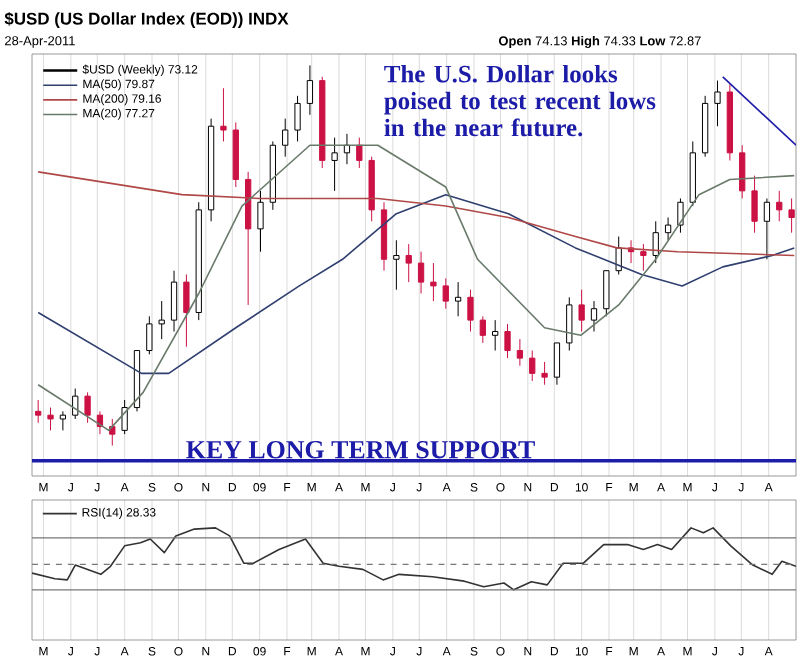 This screenshot has height=666, width=800. What do you see at coordinates (360, 449) in the screenshot?
I see `ref-line-label: KEY LONG TERM SUPPORT` at bounding box center [360, 449].